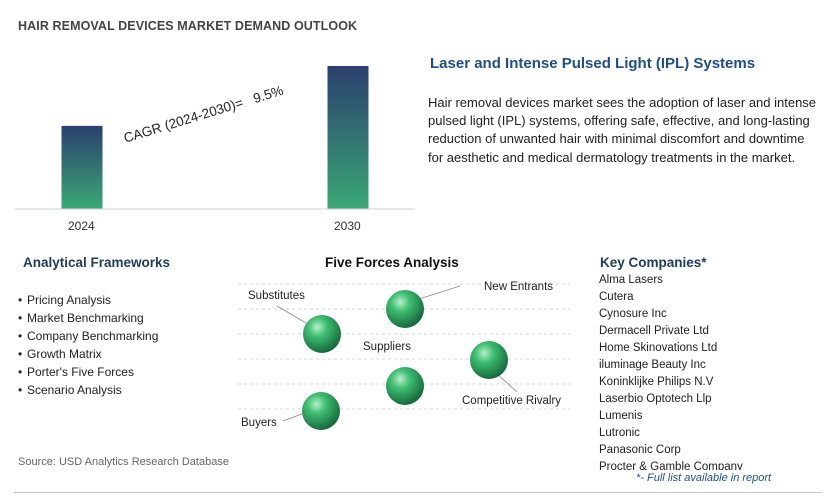 The height and width of the screenshot is (502, 831). Describe the element at coordinates (619, 433) in the screenshot. I see `list-item: Lutronic` at that location.